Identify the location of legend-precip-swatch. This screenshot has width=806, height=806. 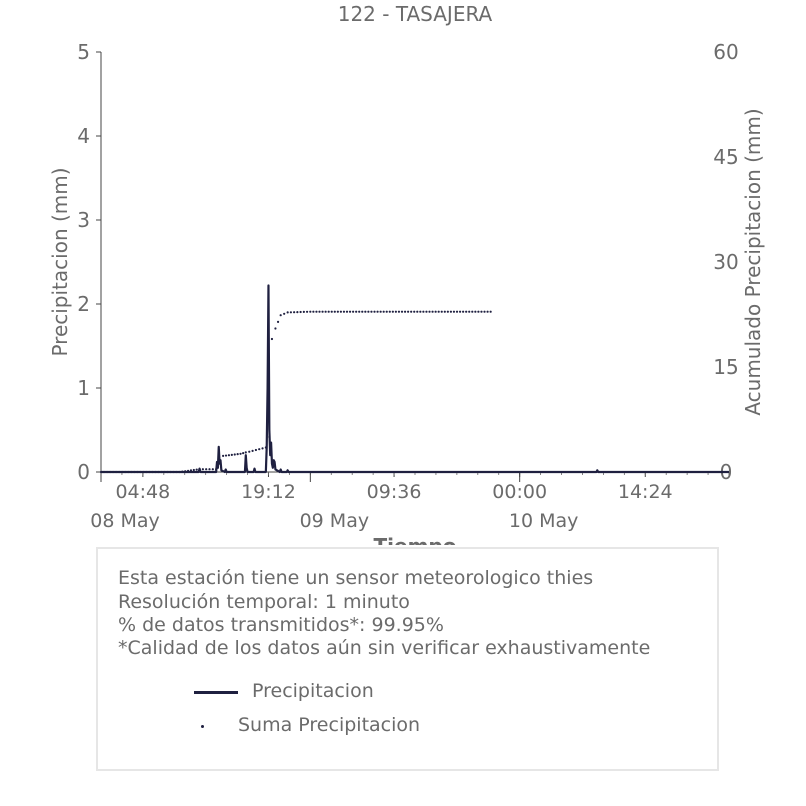
(216, 692).